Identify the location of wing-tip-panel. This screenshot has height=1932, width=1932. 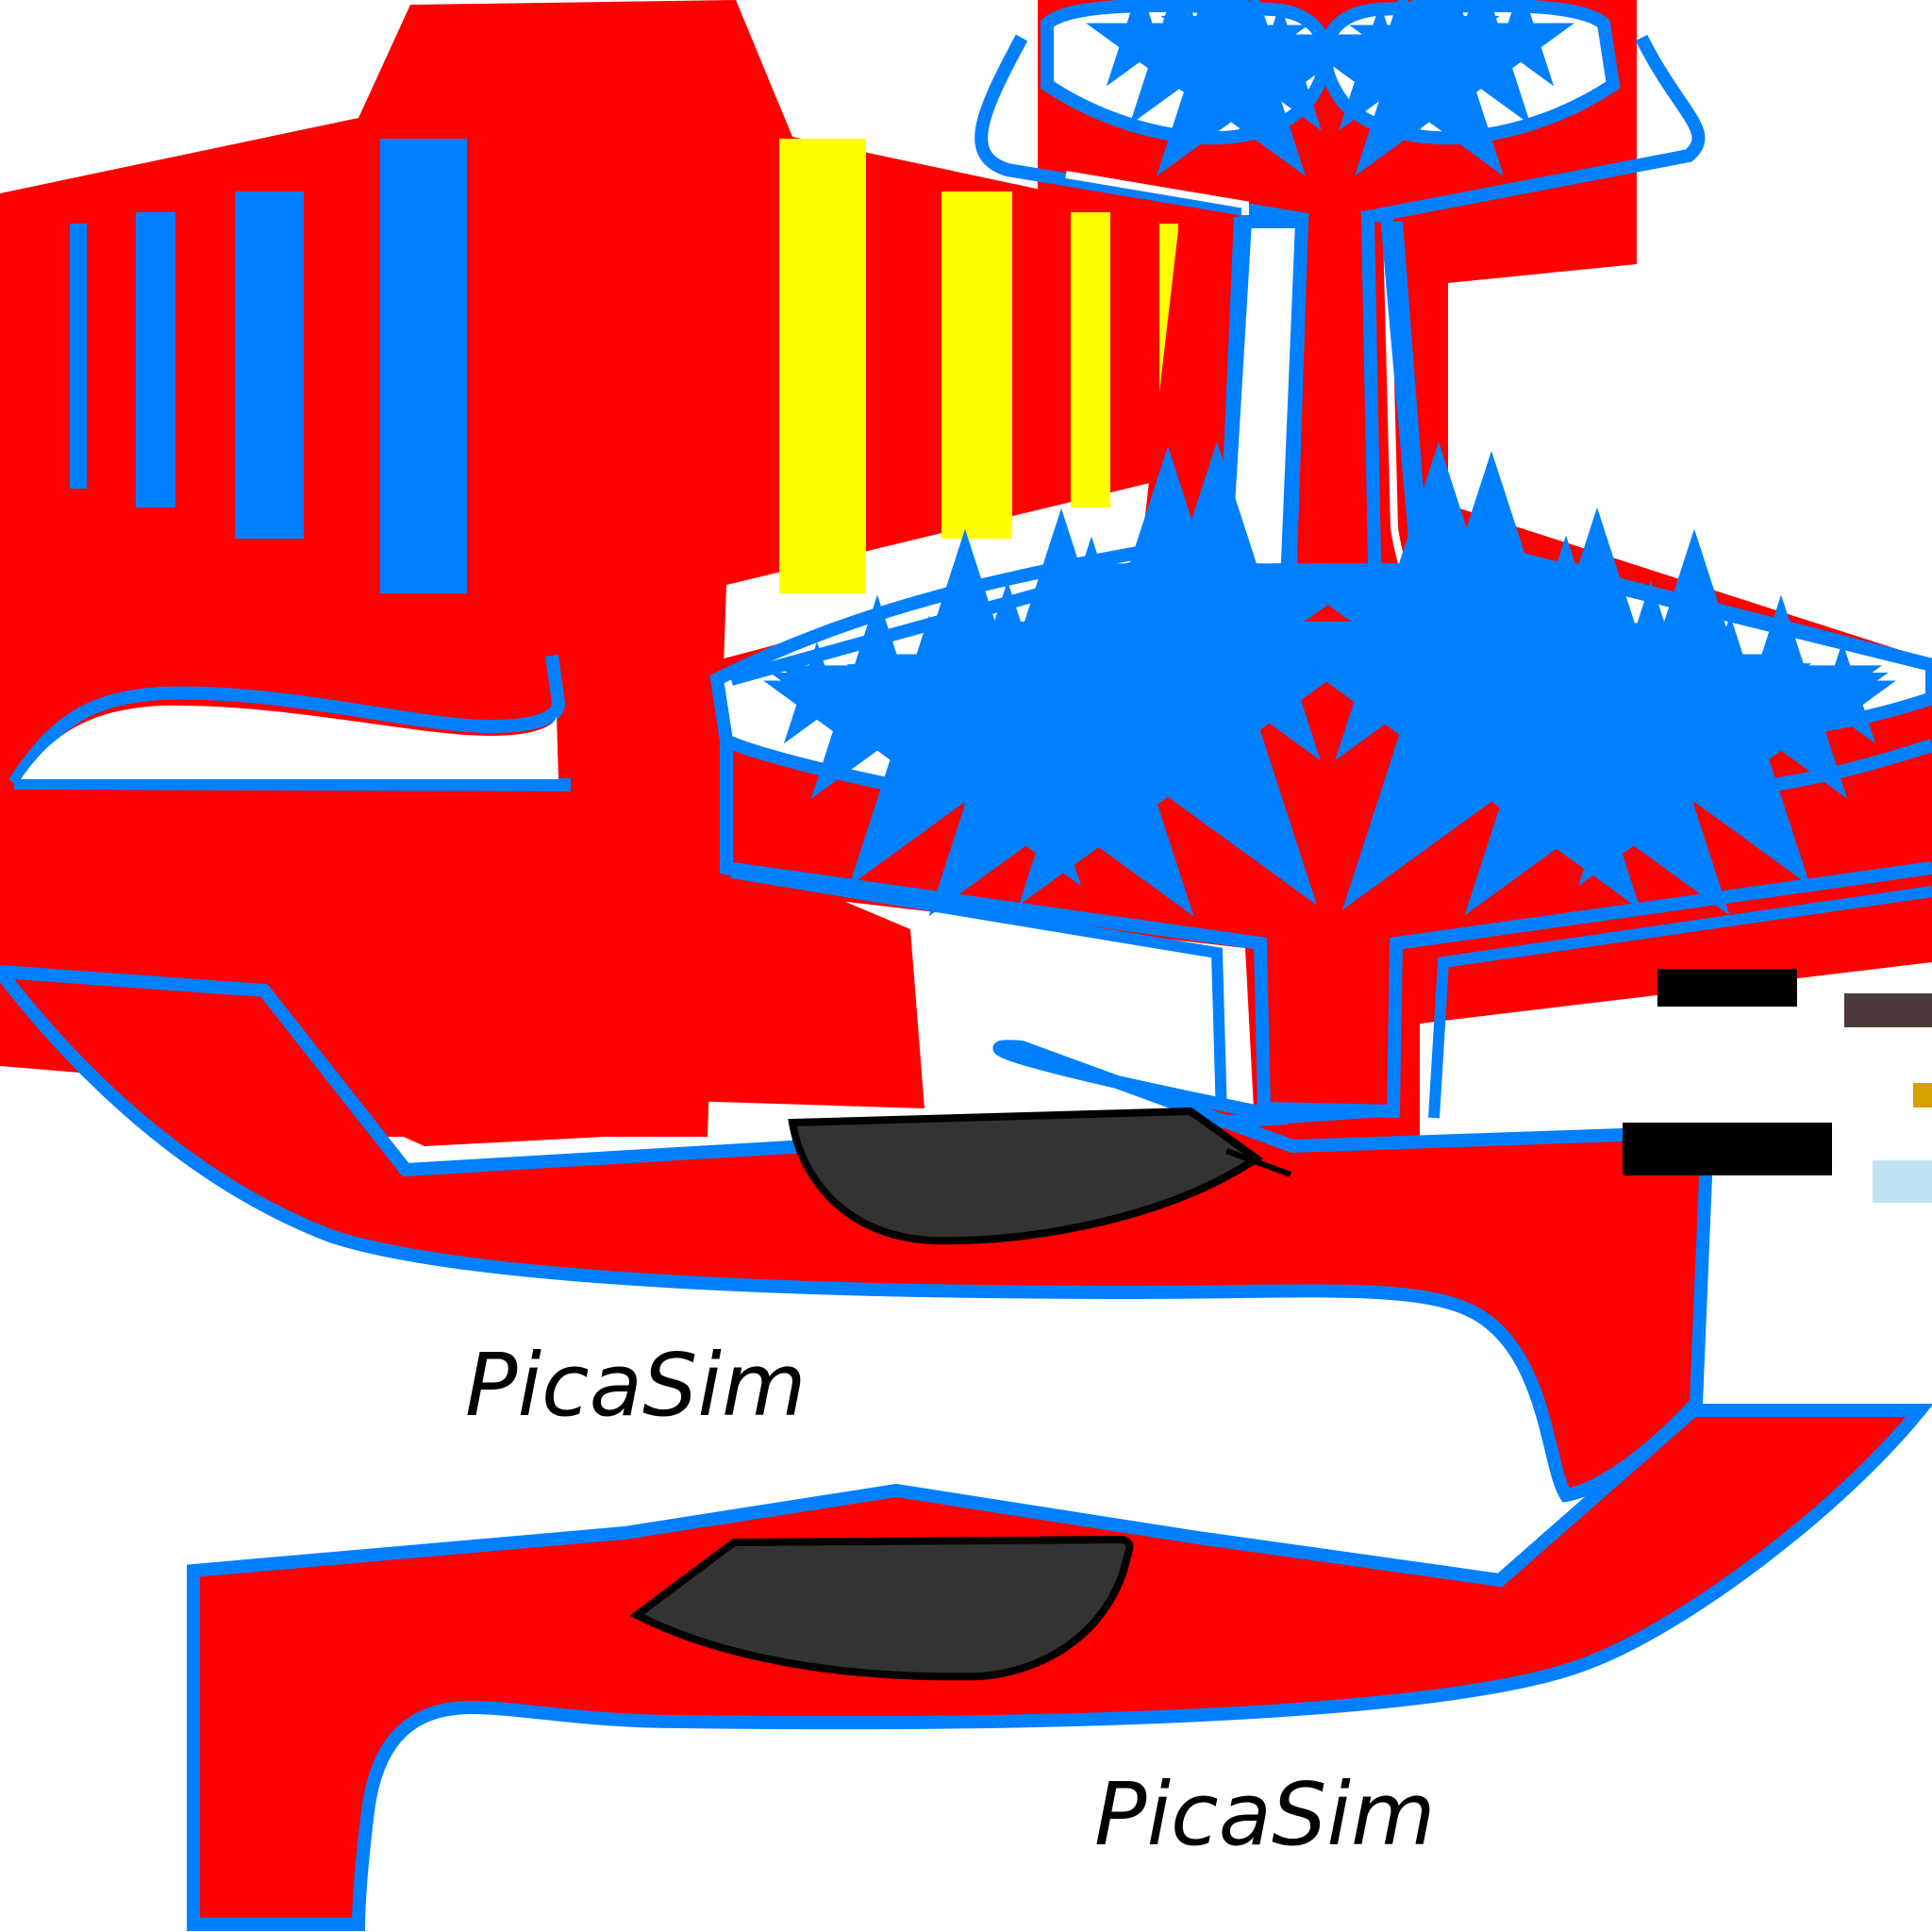
(286, 708).